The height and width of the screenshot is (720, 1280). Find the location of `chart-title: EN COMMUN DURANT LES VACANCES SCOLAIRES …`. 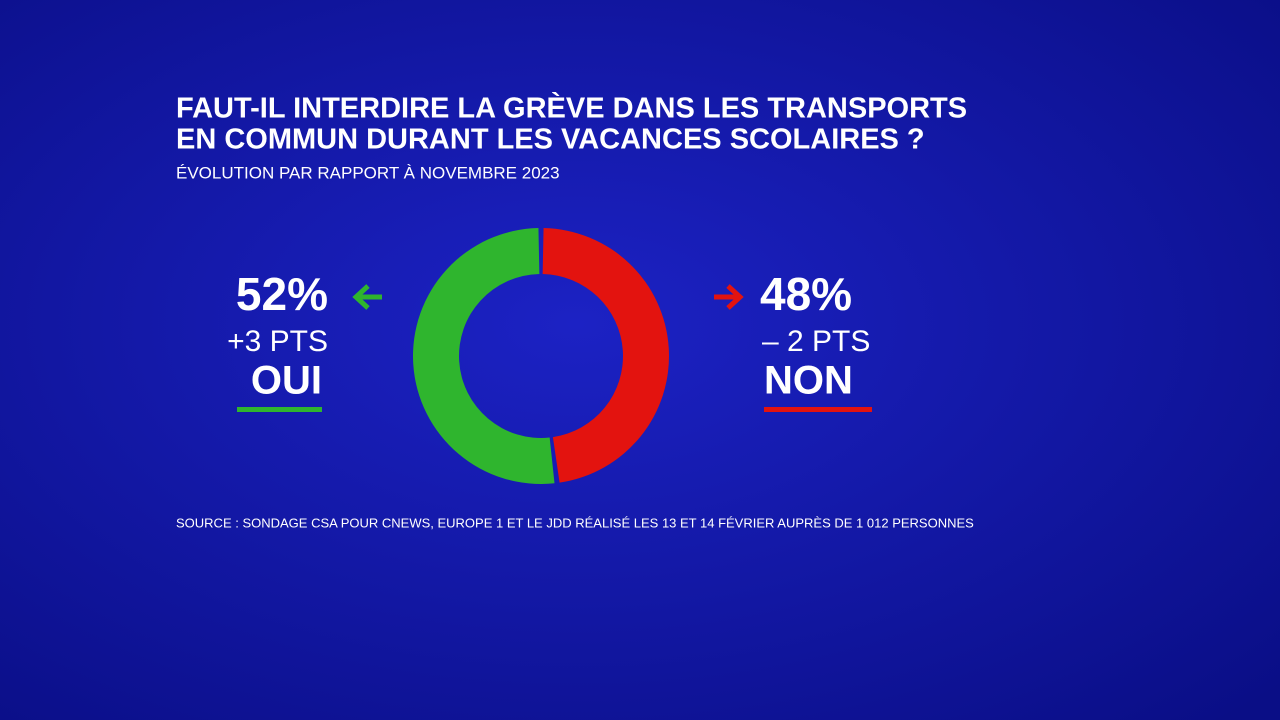

chart-title: EN COMMUN DURANT LES VACANCES SCOLAIRES … is located at coordinates (550, 140).